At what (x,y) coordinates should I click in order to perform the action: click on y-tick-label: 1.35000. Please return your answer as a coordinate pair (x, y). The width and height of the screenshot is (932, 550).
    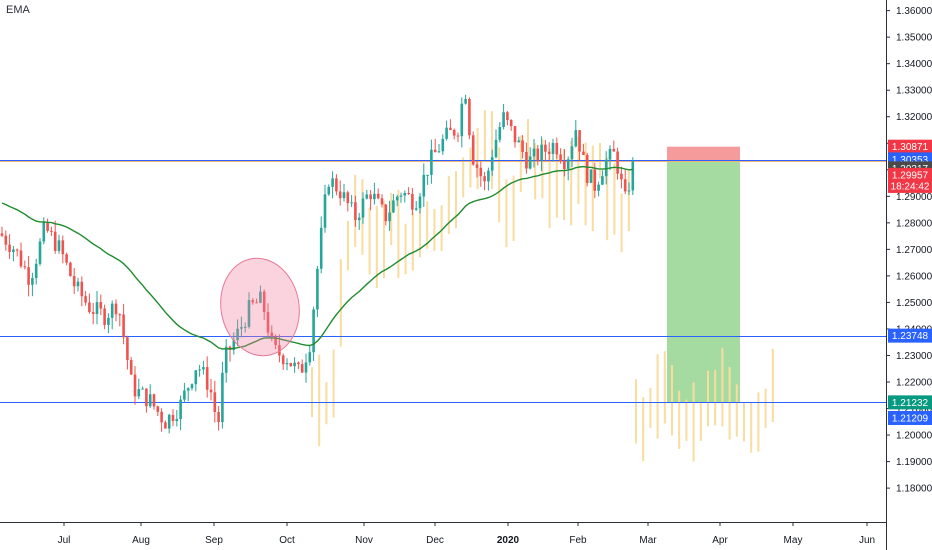
    Looking at the image, I should click on (914, 38).